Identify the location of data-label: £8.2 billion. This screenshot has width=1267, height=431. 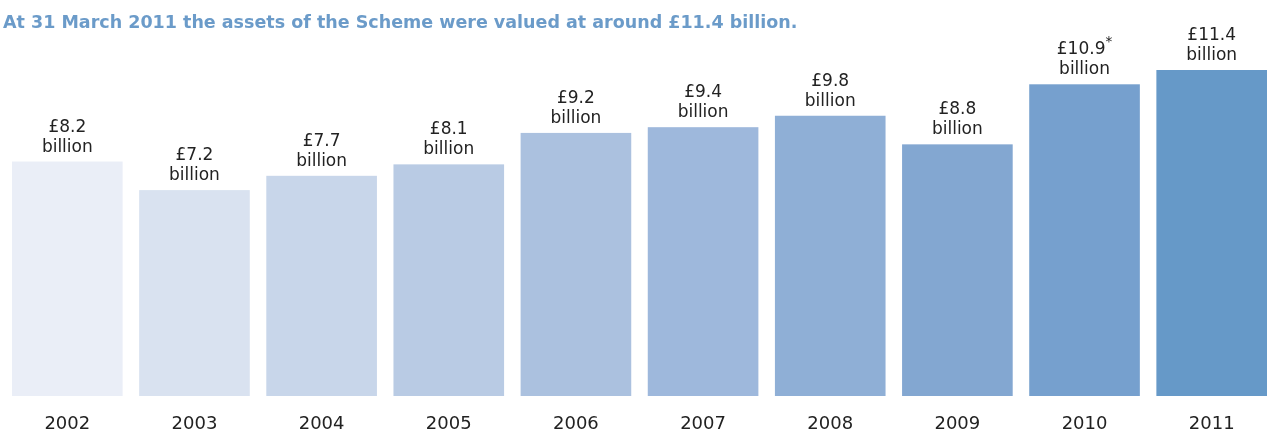
(67, 135).